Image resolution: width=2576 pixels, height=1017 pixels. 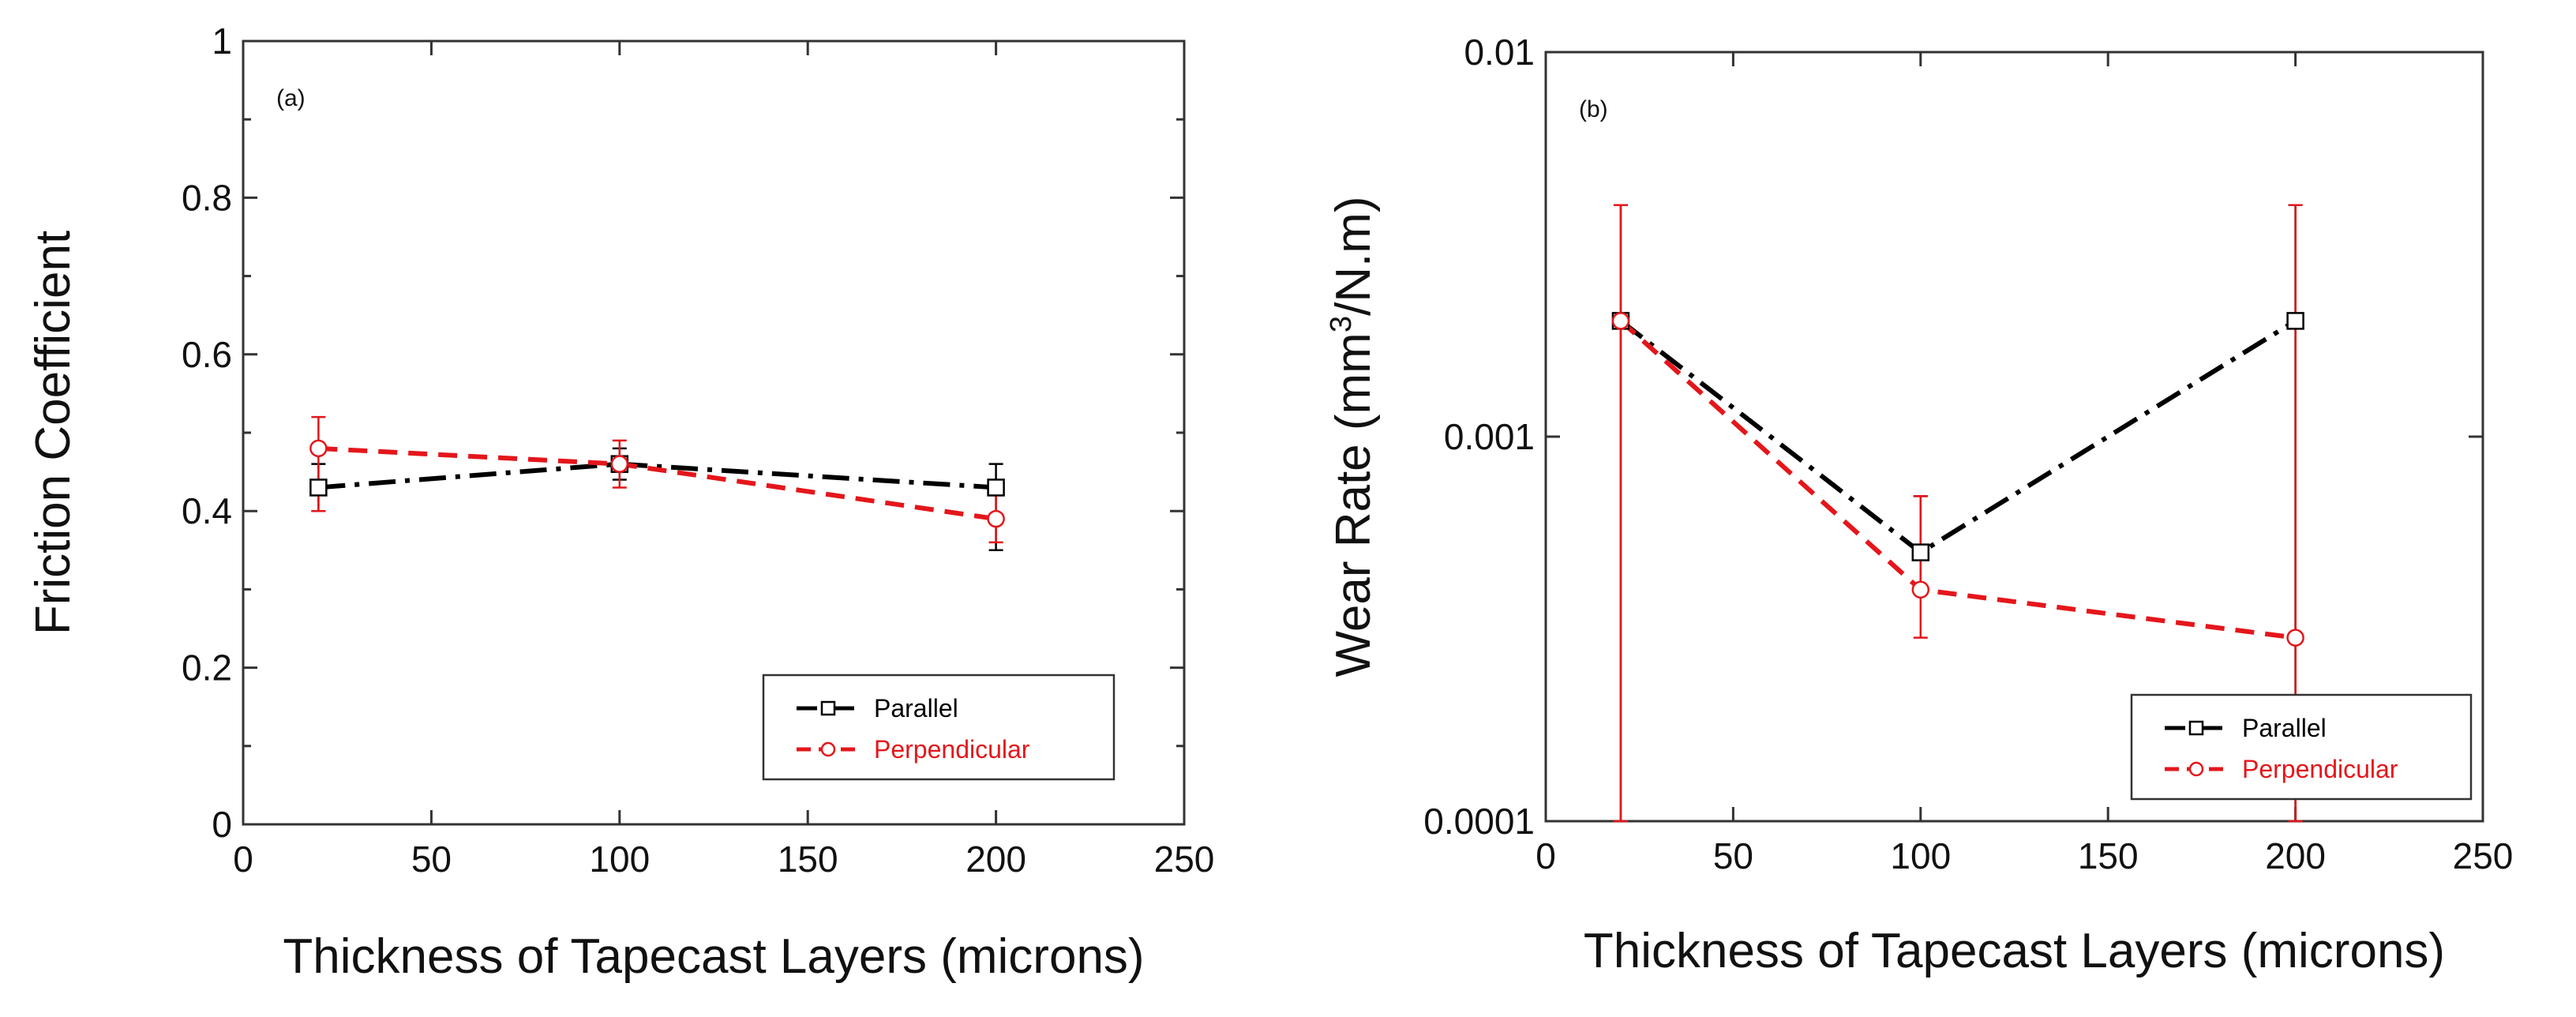 I want to click on y-tick-label: 0.0001, so click(x=1479, y=822).